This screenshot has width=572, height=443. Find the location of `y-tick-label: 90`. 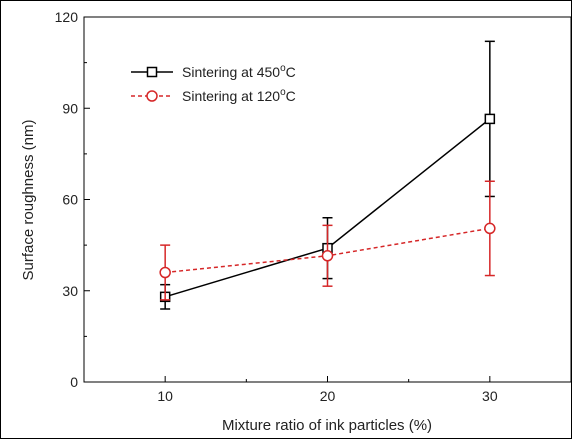

y-tick-label: 90 is located at coordinates (70, 108).